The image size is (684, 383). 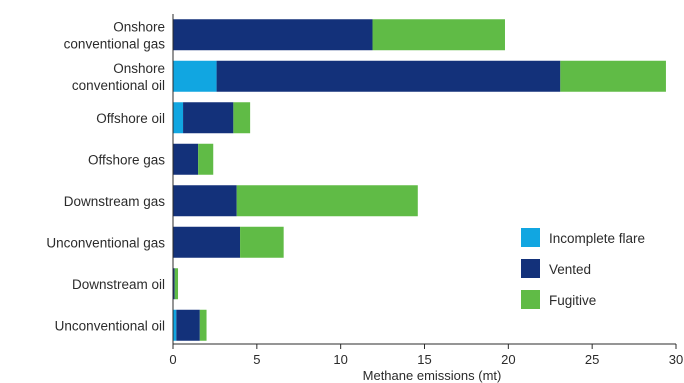 I want to click on bar-onshore-conventional-gas-fugitive, so click(x=438, y=35).